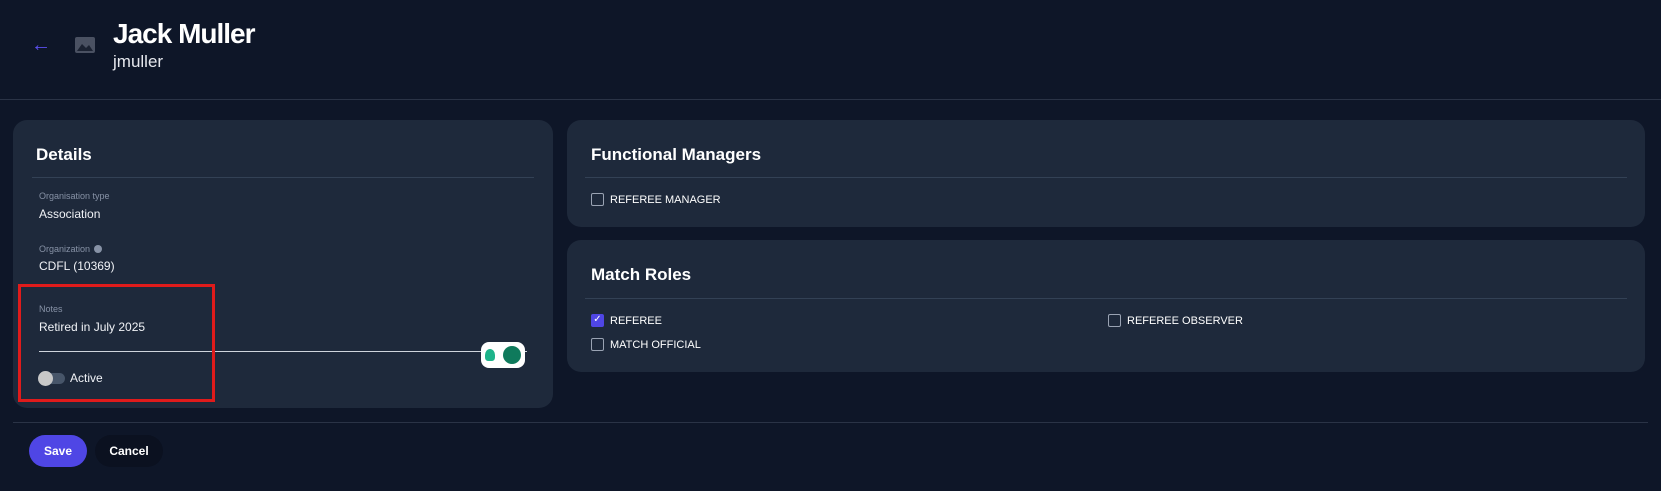  What do you see at coordinates (676, 154) in the screenshot?
I see `functional-managers-title: Functional Managers` at bounding box center [676, 154].